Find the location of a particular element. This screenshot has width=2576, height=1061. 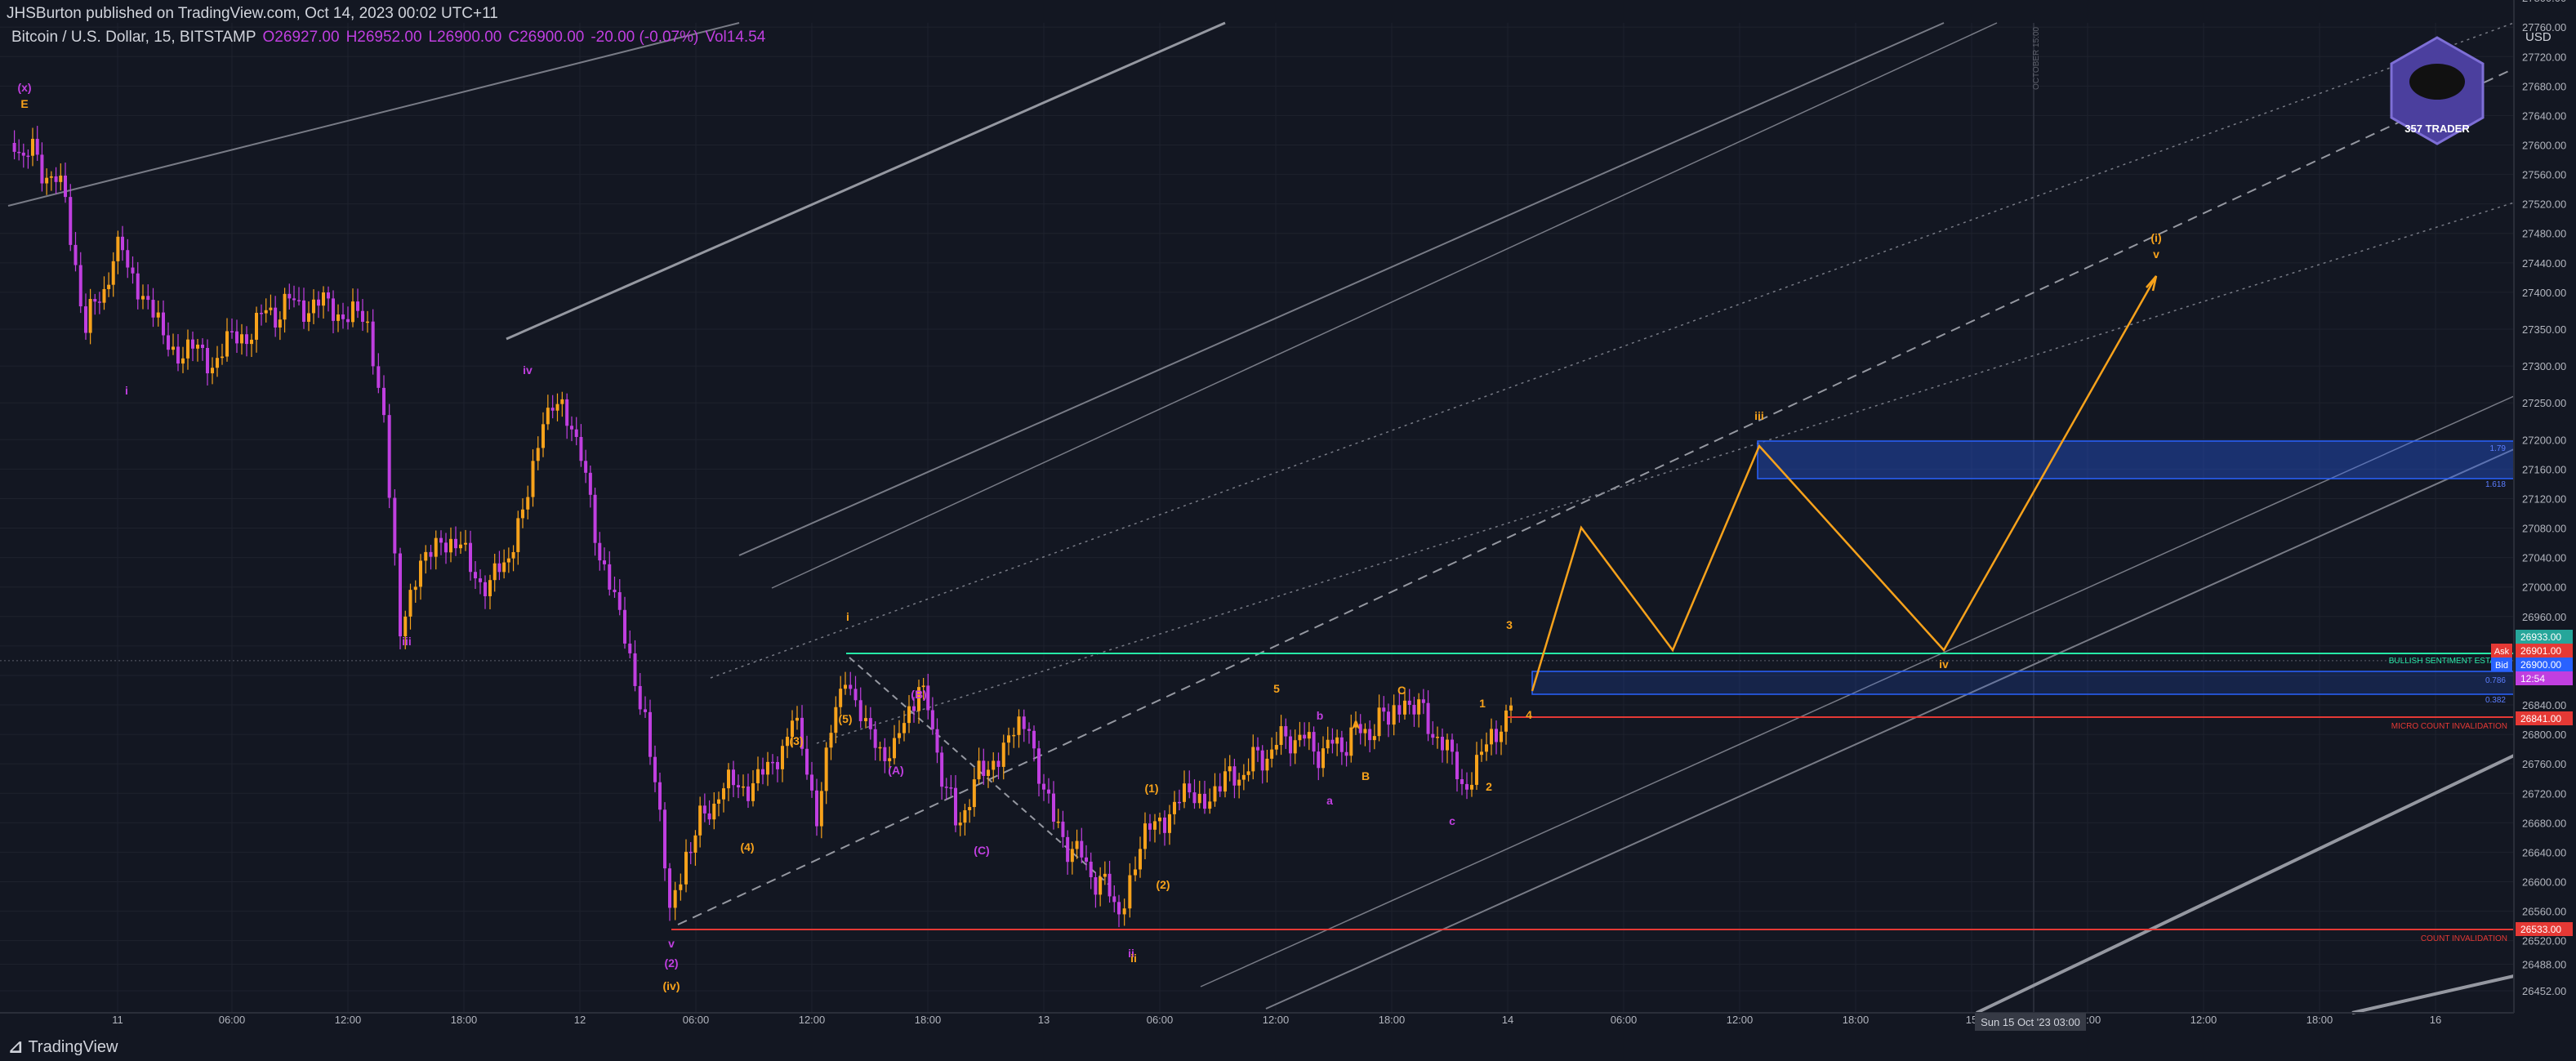

time-tick-label: 18:00 is located at coordinates (928, 1020).